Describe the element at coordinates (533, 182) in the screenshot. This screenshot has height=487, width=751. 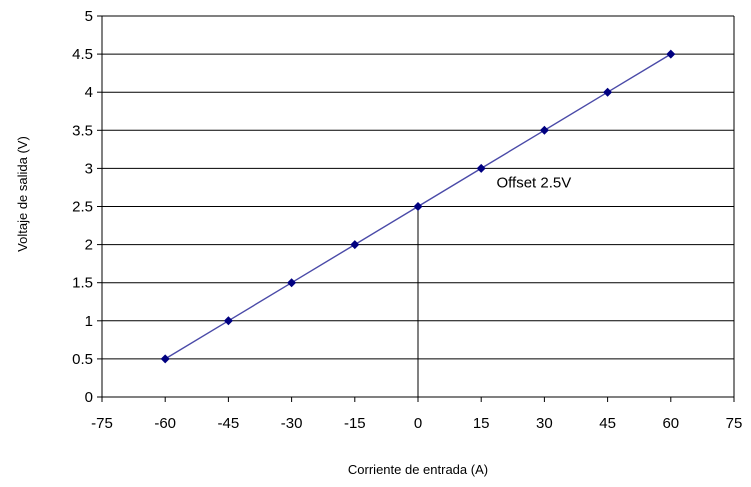
I see `offset-annotation: Offset 2.5V` at that location.